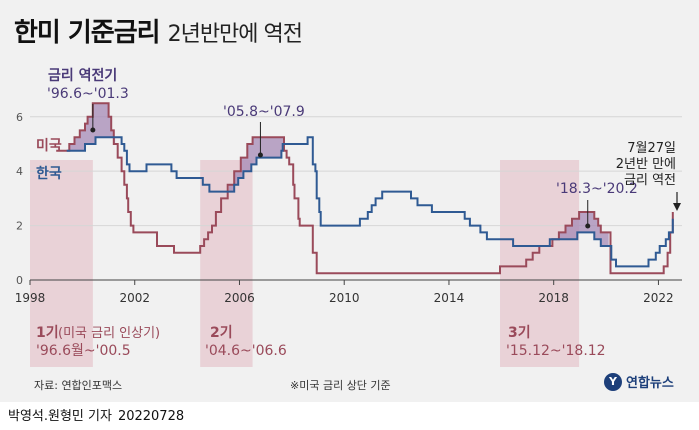 The width and height of the screenshot is (699, 430). Describe the element at coordinates (677, 207) in the screenshot. I see `annotation-arrow-head` at that location.